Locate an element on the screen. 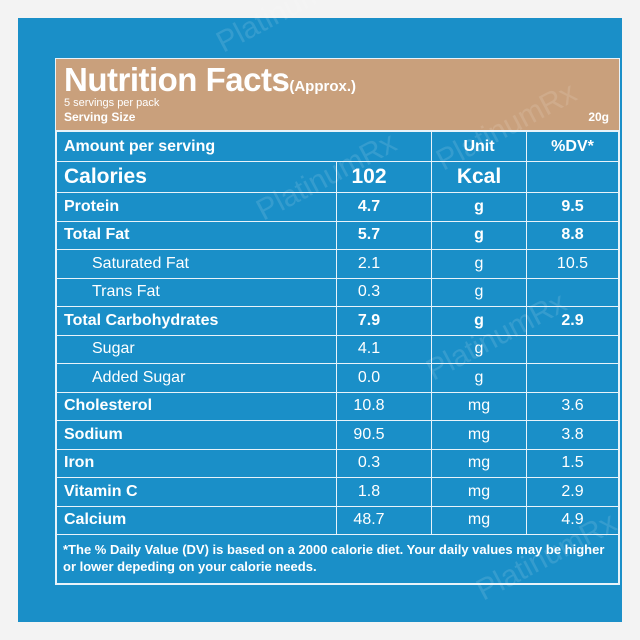 The height and width of the screenshot is (640, 640). nutrient-value: 2.1 is located at coordinates (384, 264).